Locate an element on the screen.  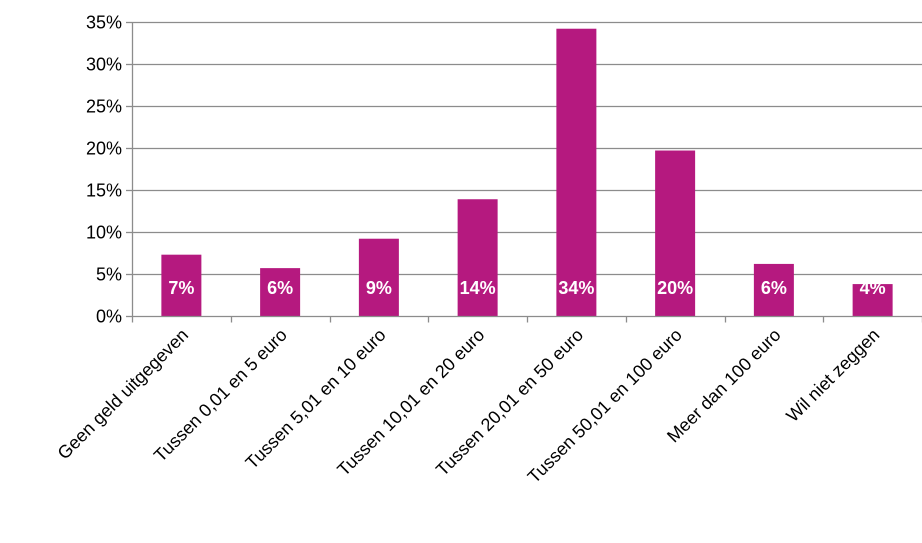
category-label: Wil niet zeggen is located at coordinates (832, 375).